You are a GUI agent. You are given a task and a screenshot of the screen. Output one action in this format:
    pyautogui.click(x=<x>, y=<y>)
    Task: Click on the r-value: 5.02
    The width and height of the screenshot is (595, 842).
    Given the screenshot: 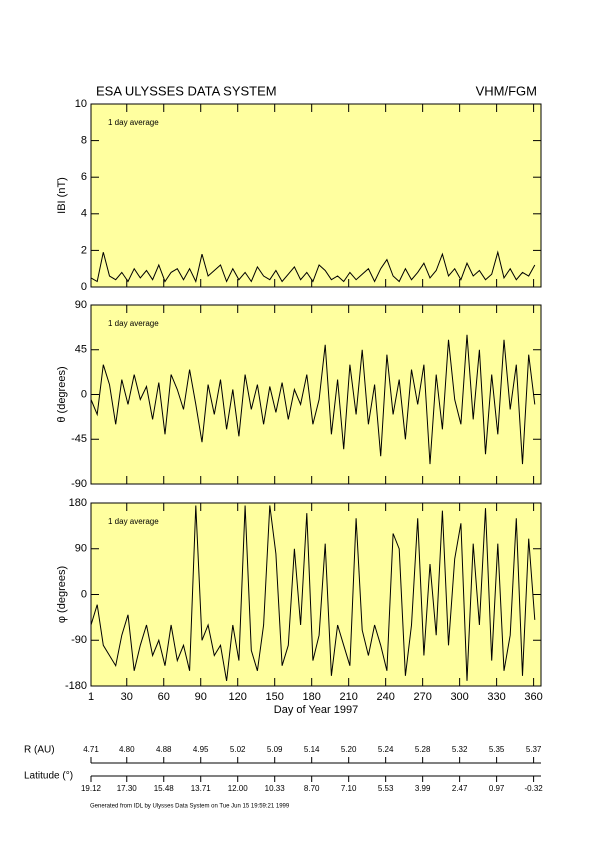 What is the action you would take?
    pyautogui.click(x=238, y=749)
    